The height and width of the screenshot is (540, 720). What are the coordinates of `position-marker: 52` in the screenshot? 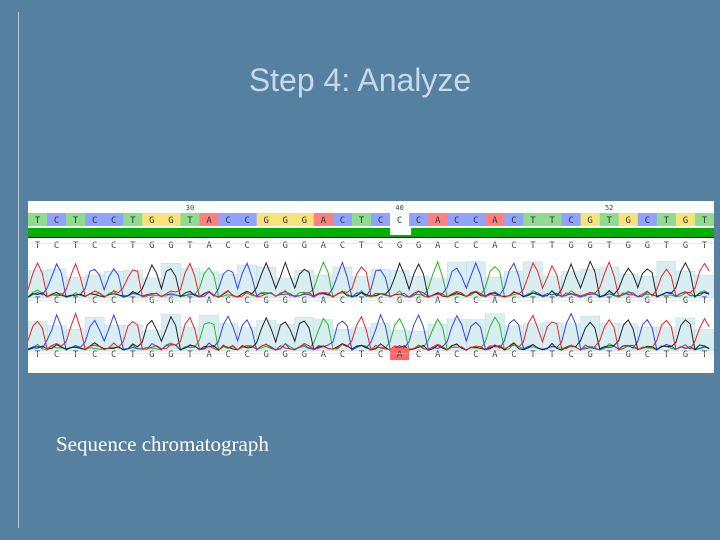 It's located at (609, 208).